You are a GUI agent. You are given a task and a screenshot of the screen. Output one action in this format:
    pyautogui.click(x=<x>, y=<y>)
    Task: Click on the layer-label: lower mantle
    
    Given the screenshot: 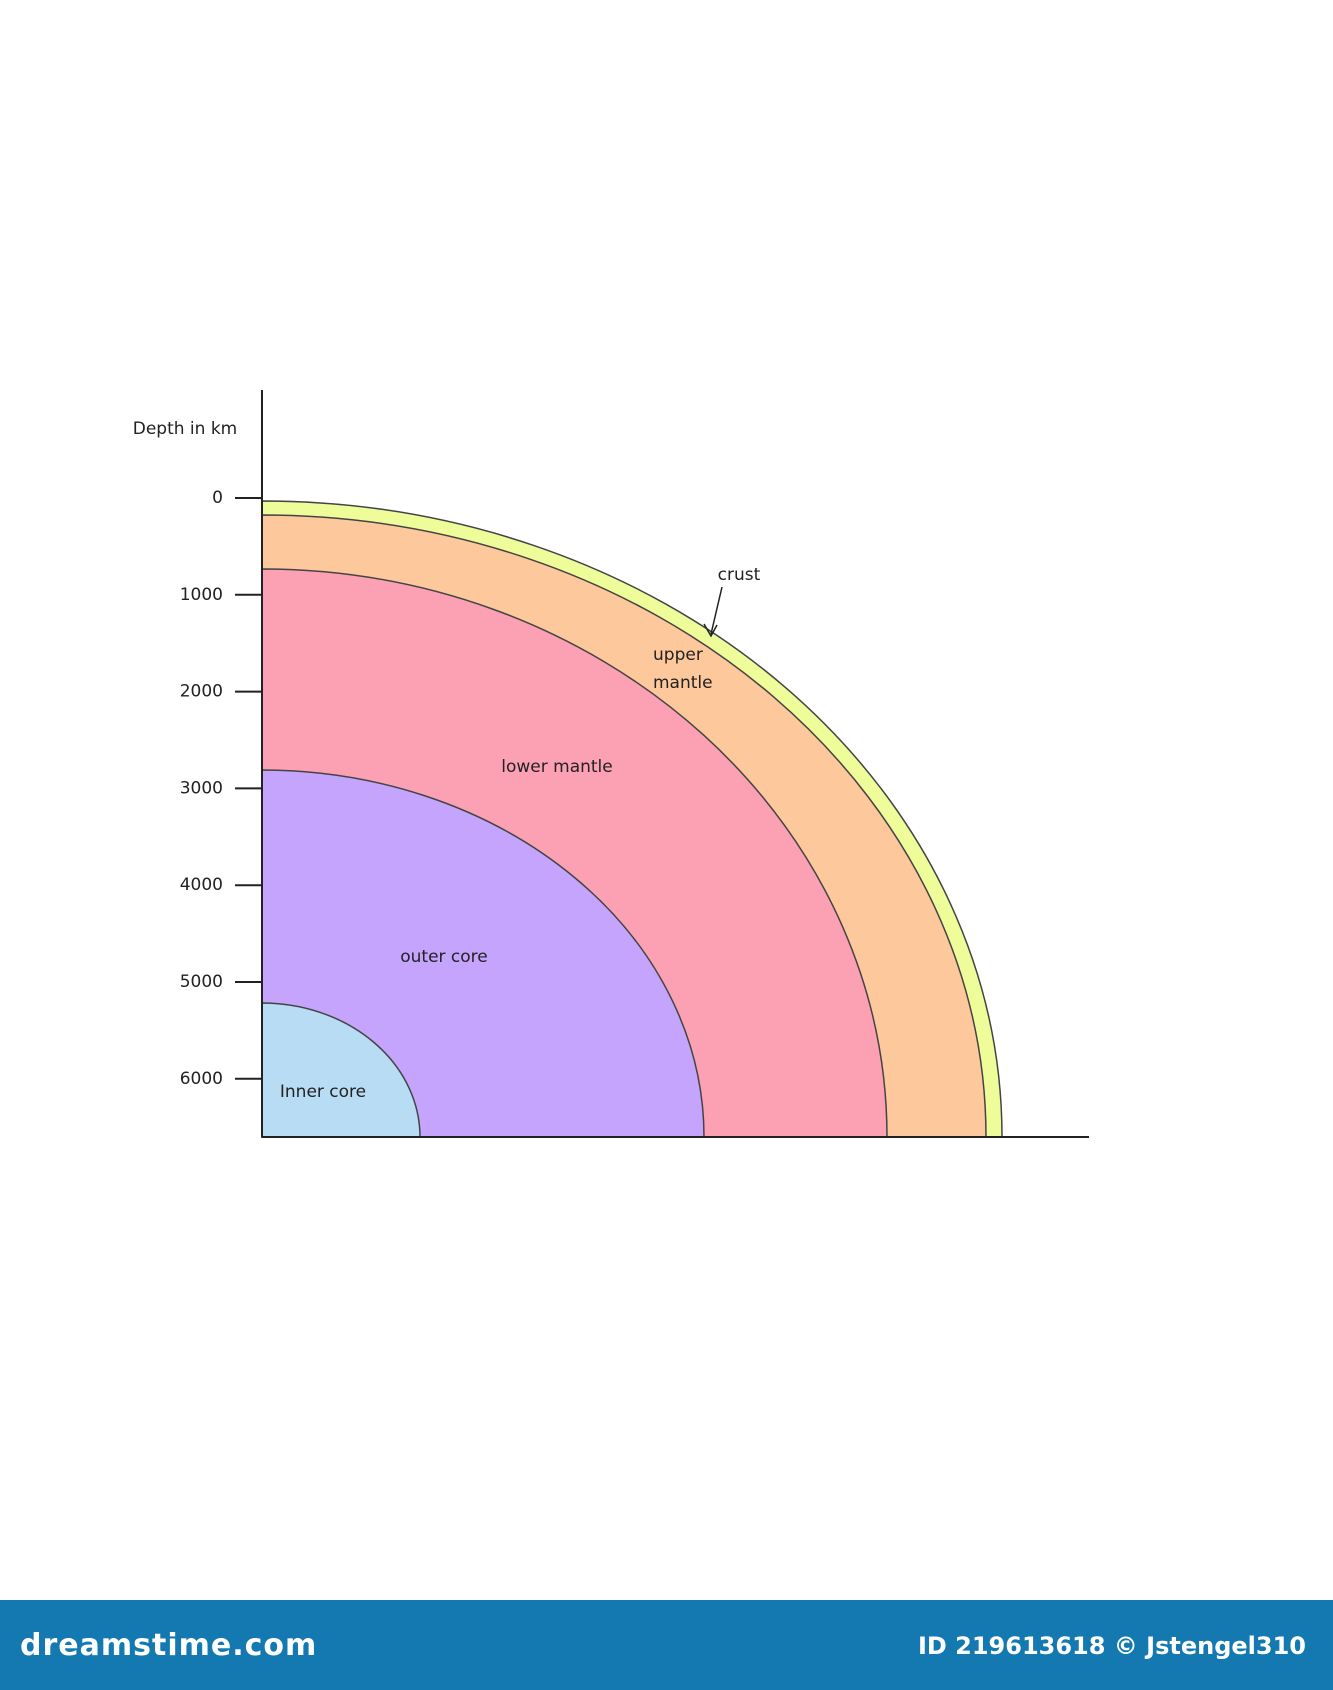 What is the action you would take?
    pyautogui.click(x=556, y=767)
    